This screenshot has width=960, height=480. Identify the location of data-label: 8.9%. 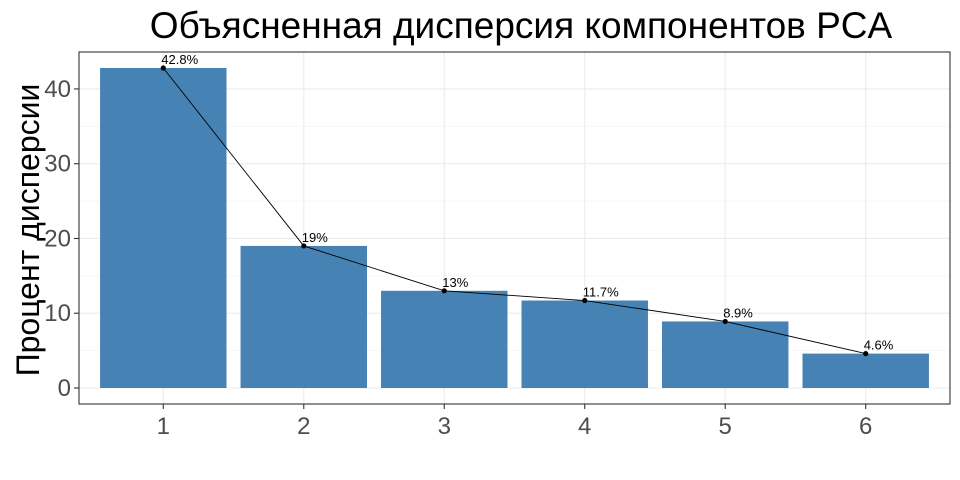
(738, 312).